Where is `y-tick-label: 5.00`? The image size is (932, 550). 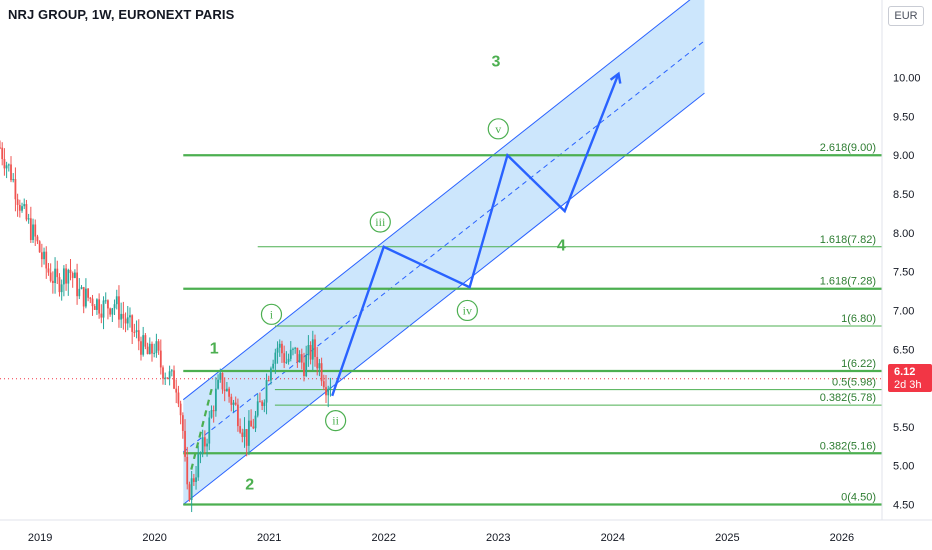 y-tick-label: 5.00 is located at coordinates (903, 467).